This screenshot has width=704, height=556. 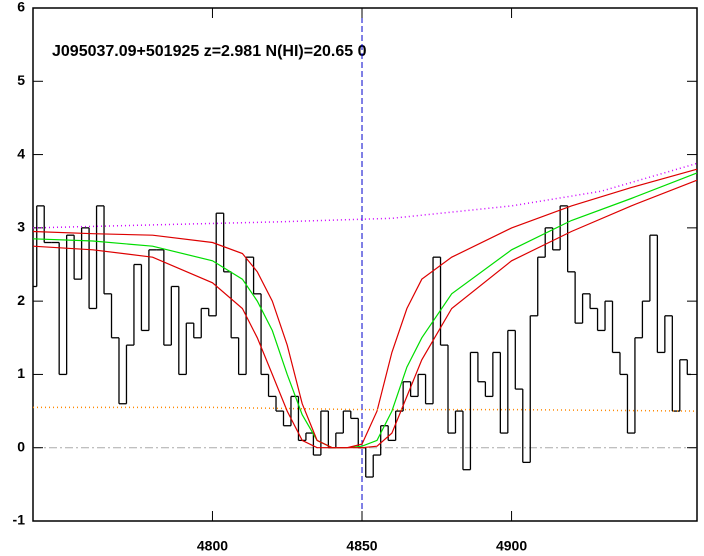 What do you see at coordinates (212, 546) in the screenshot?
I see `x-tick-label: 4800` at bounding box center [212, 546].